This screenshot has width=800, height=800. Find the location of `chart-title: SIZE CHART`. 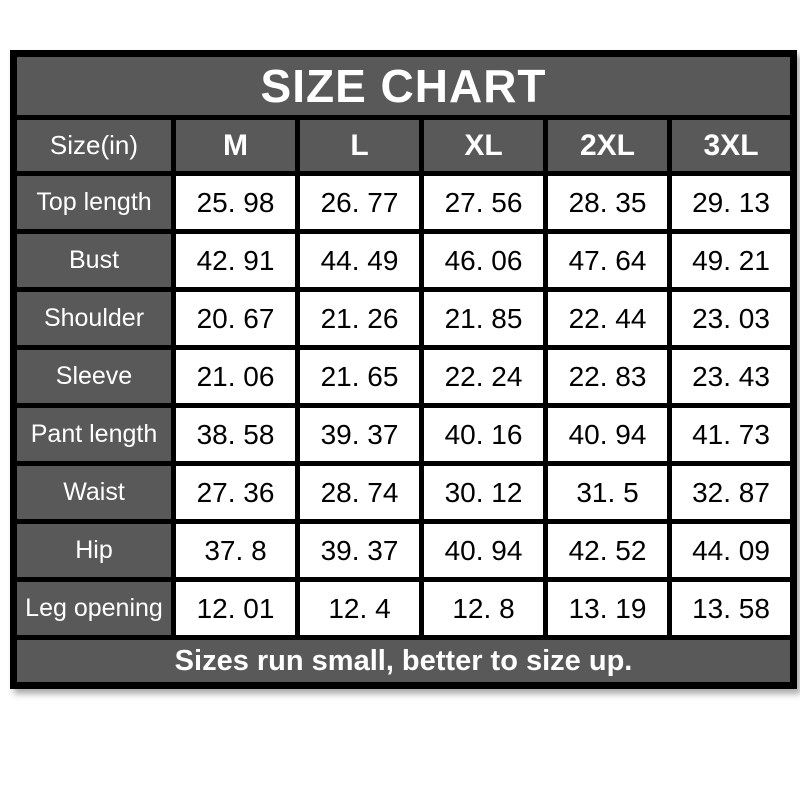

chart-title: SIZE CHART is located at coordinates (403, 85).